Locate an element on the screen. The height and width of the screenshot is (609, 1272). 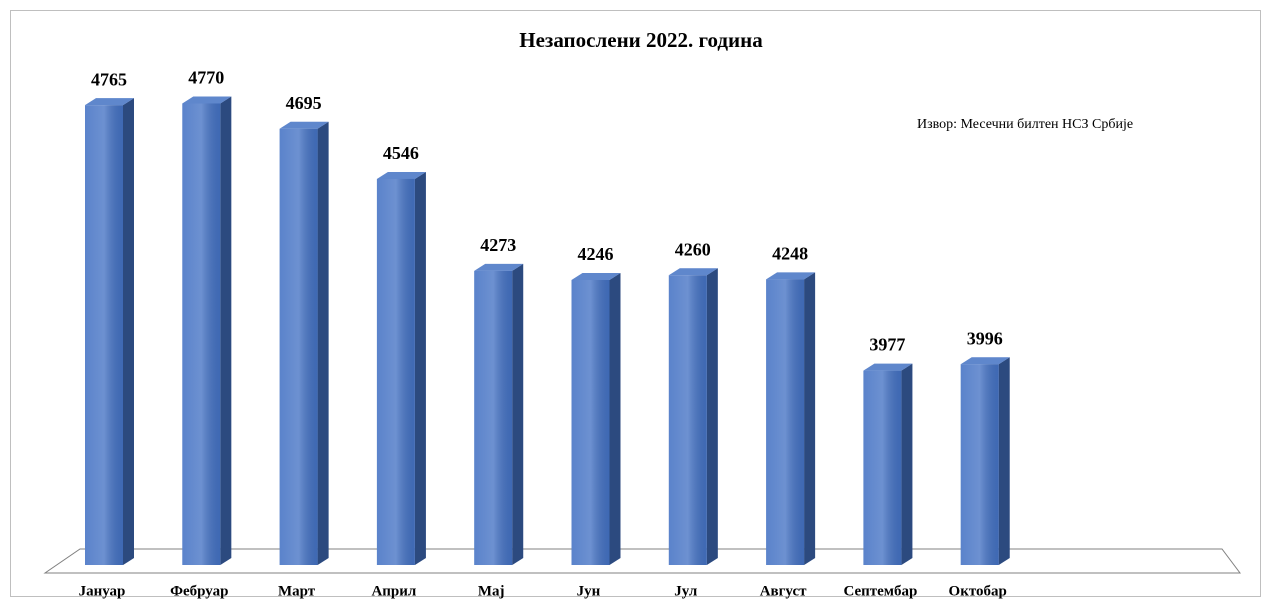
value-label: 4770 is located at coordinates (206, 78).